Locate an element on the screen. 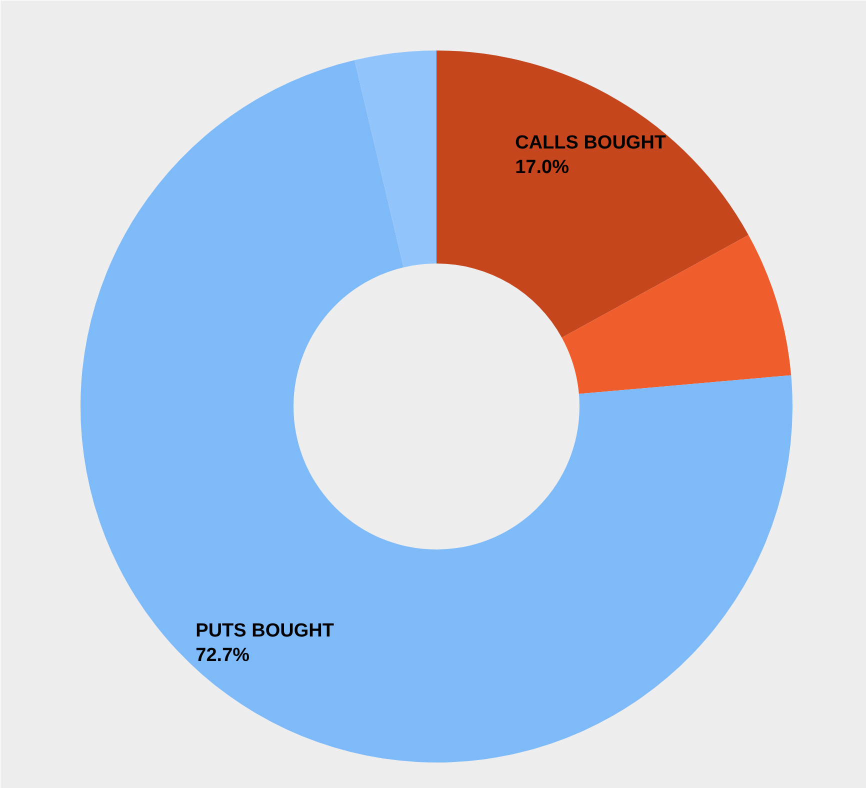 The height and width of the screenshot is (788, 866). slice-label: PUTS BOUGHT is located at coordinates (265, 631).